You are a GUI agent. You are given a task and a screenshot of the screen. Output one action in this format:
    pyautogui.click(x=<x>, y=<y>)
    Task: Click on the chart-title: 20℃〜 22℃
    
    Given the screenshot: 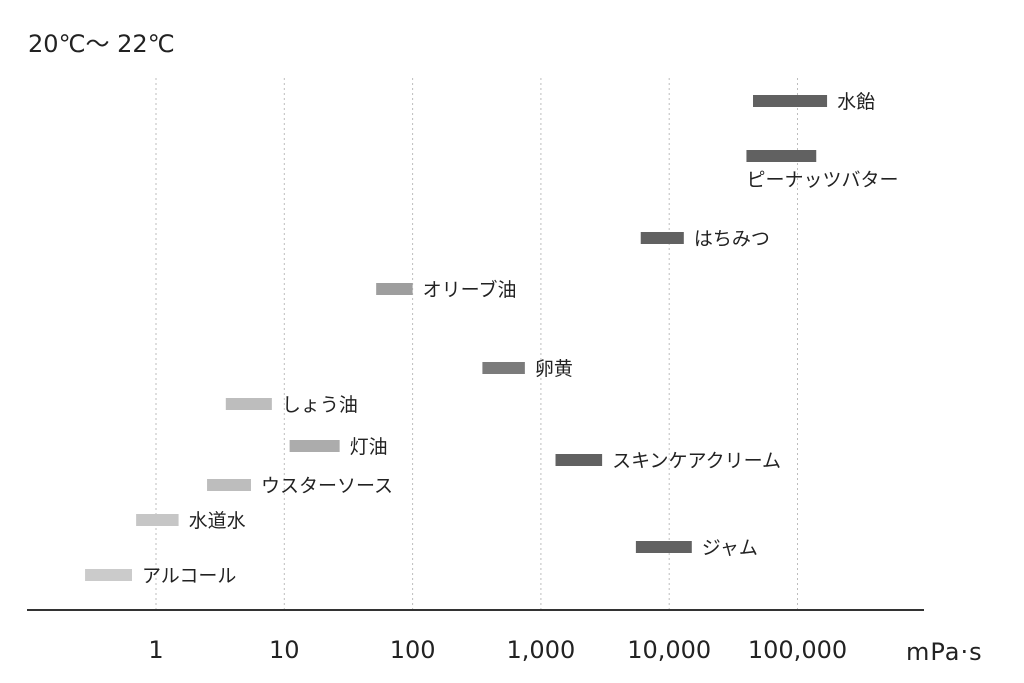 What is the action you would take?
    pyautogui.click(x=101, y=44)
    